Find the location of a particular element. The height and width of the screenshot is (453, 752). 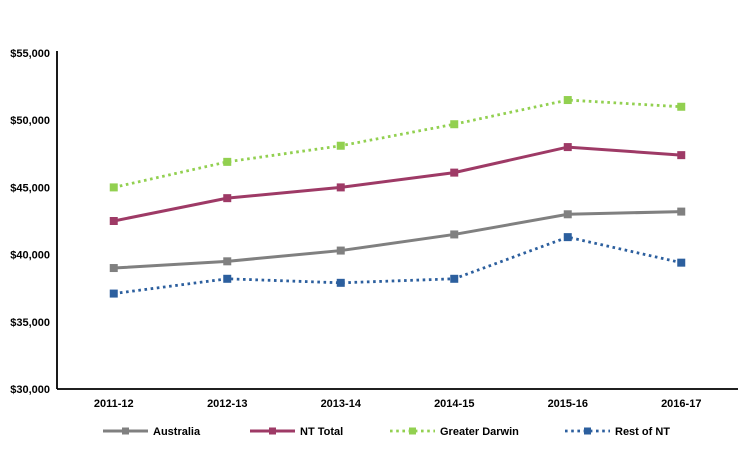

legend-label: NT Total is located at coordinates (321, 432).